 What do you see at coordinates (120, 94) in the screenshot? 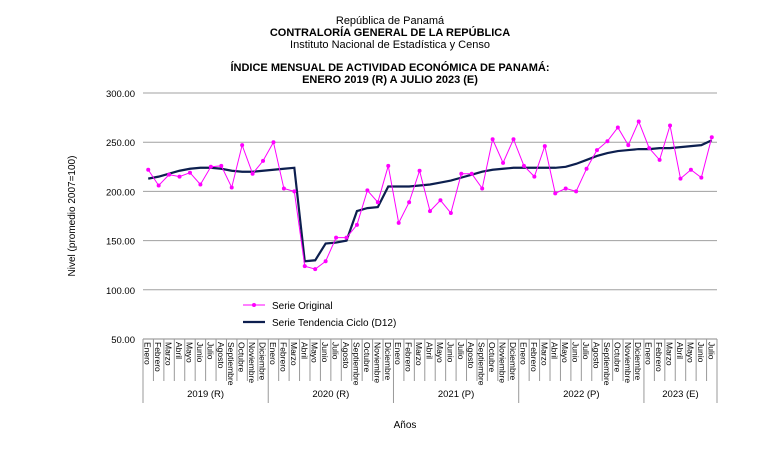
I see `y-tick-label: 300.00` at bounding box center [120, 94].